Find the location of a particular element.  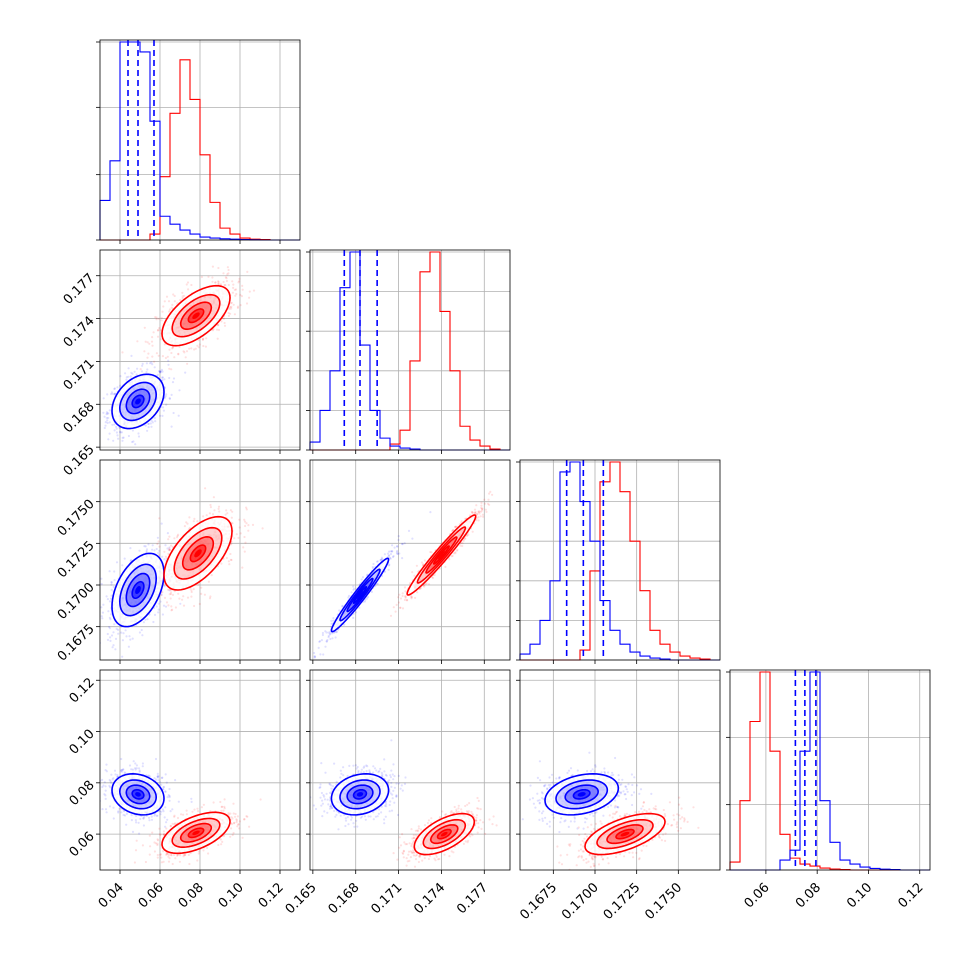

x-tick-label: 0.10 is located at coordinates (859, 895).